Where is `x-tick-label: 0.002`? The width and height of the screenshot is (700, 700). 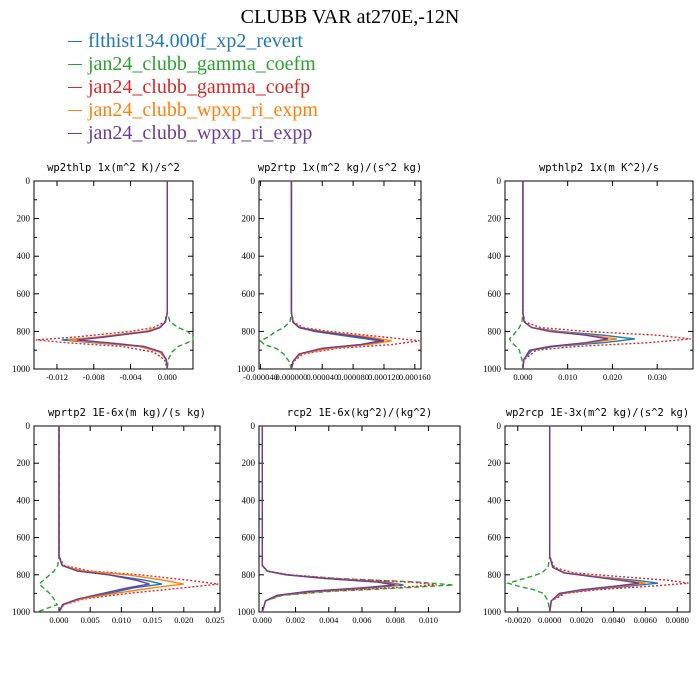 x-tick-label: 0.002 is located at coordinates (295, 620).